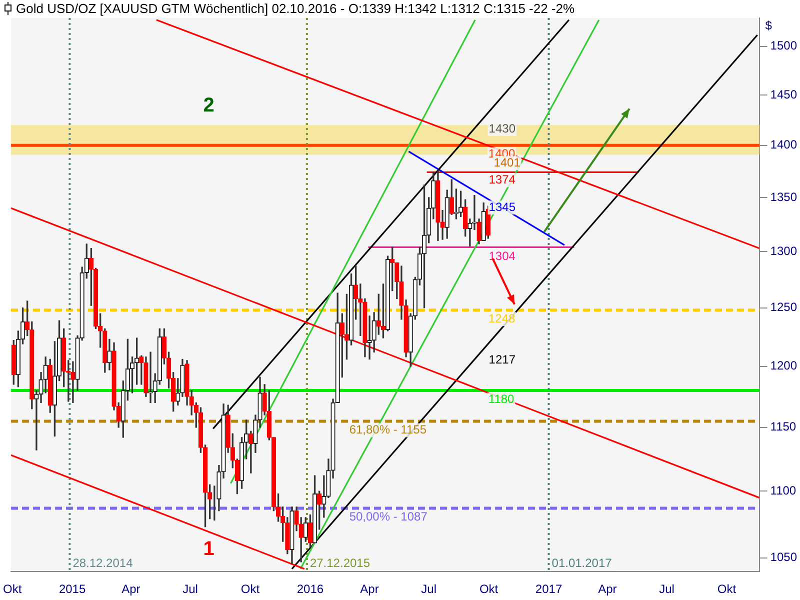  What do you see at coordinates (388, 517) in the screenshot?
I see `annotation: 50,00% - 1087` at bounding box center [388, 517].